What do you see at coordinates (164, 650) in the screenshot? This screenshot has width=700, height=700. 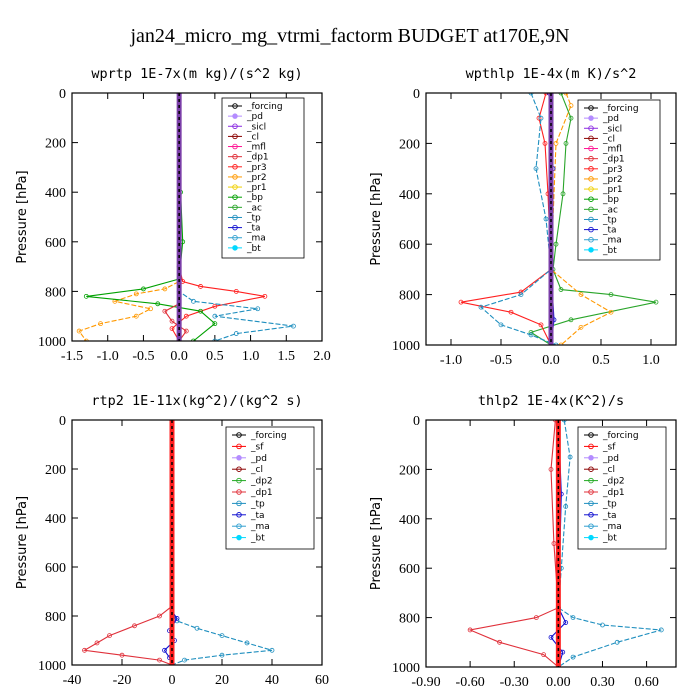 I see `series-point-ta` at bounding box center [164, 650].